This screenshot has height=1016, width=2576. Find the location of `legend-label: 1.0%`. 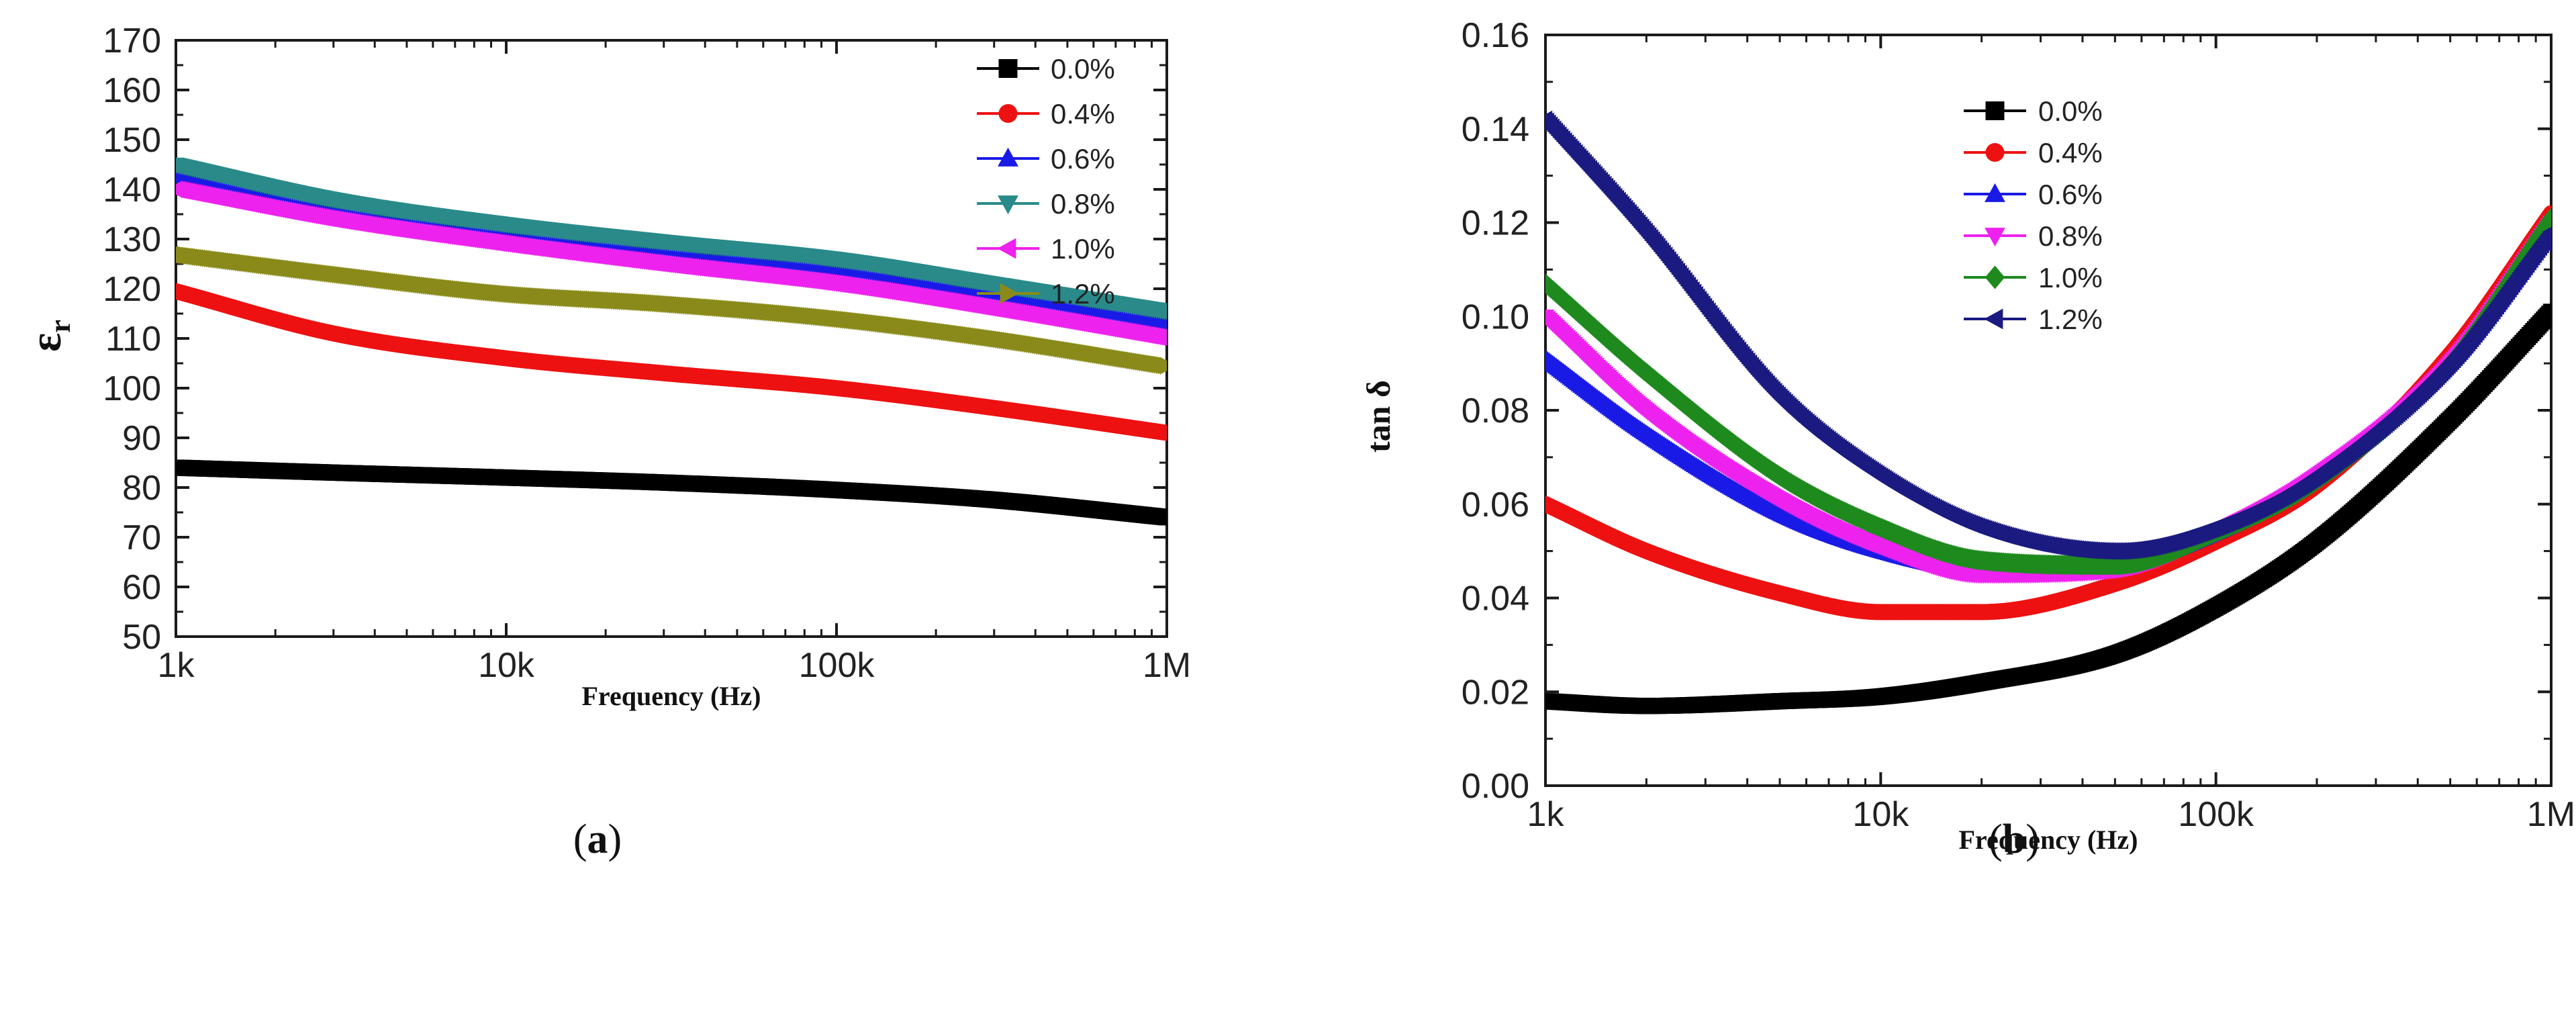

legend-label: 1.0% is located at coordinates (1083, 249).